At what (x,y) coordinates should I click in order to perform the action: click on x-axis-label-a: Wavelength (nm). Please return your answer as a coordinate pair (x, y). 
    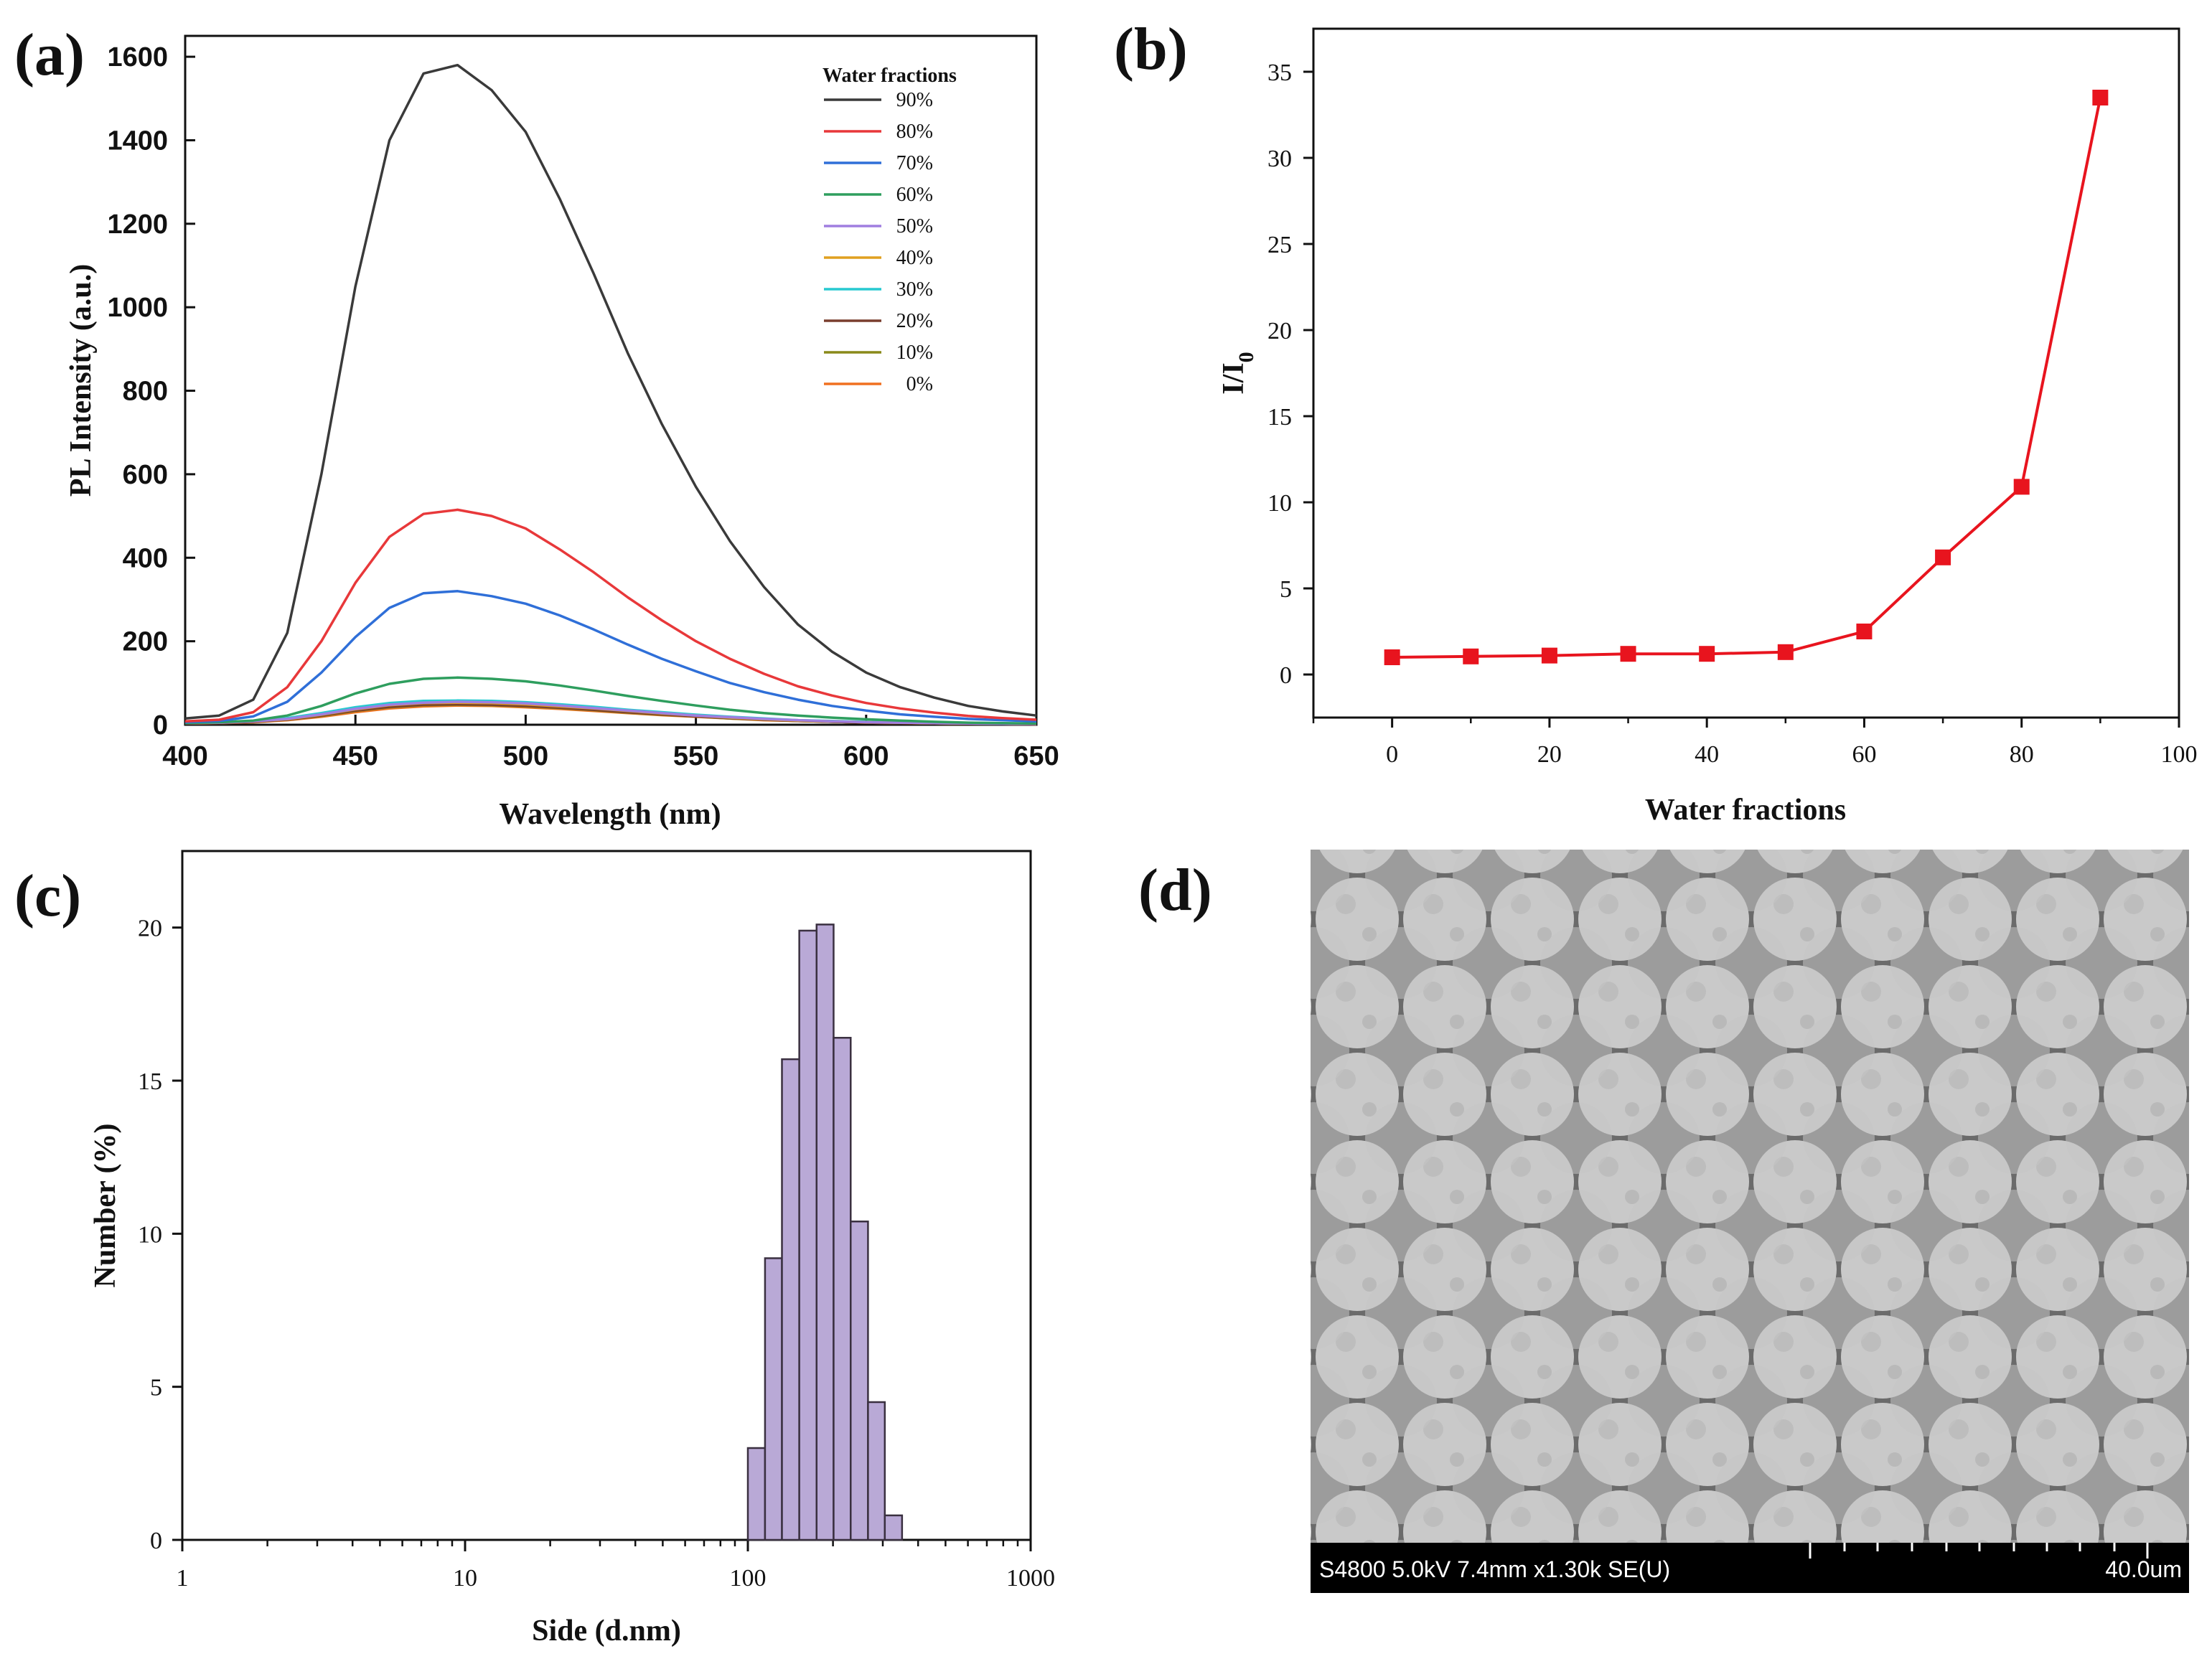
    Looking at the image, I should click on (610, 815).